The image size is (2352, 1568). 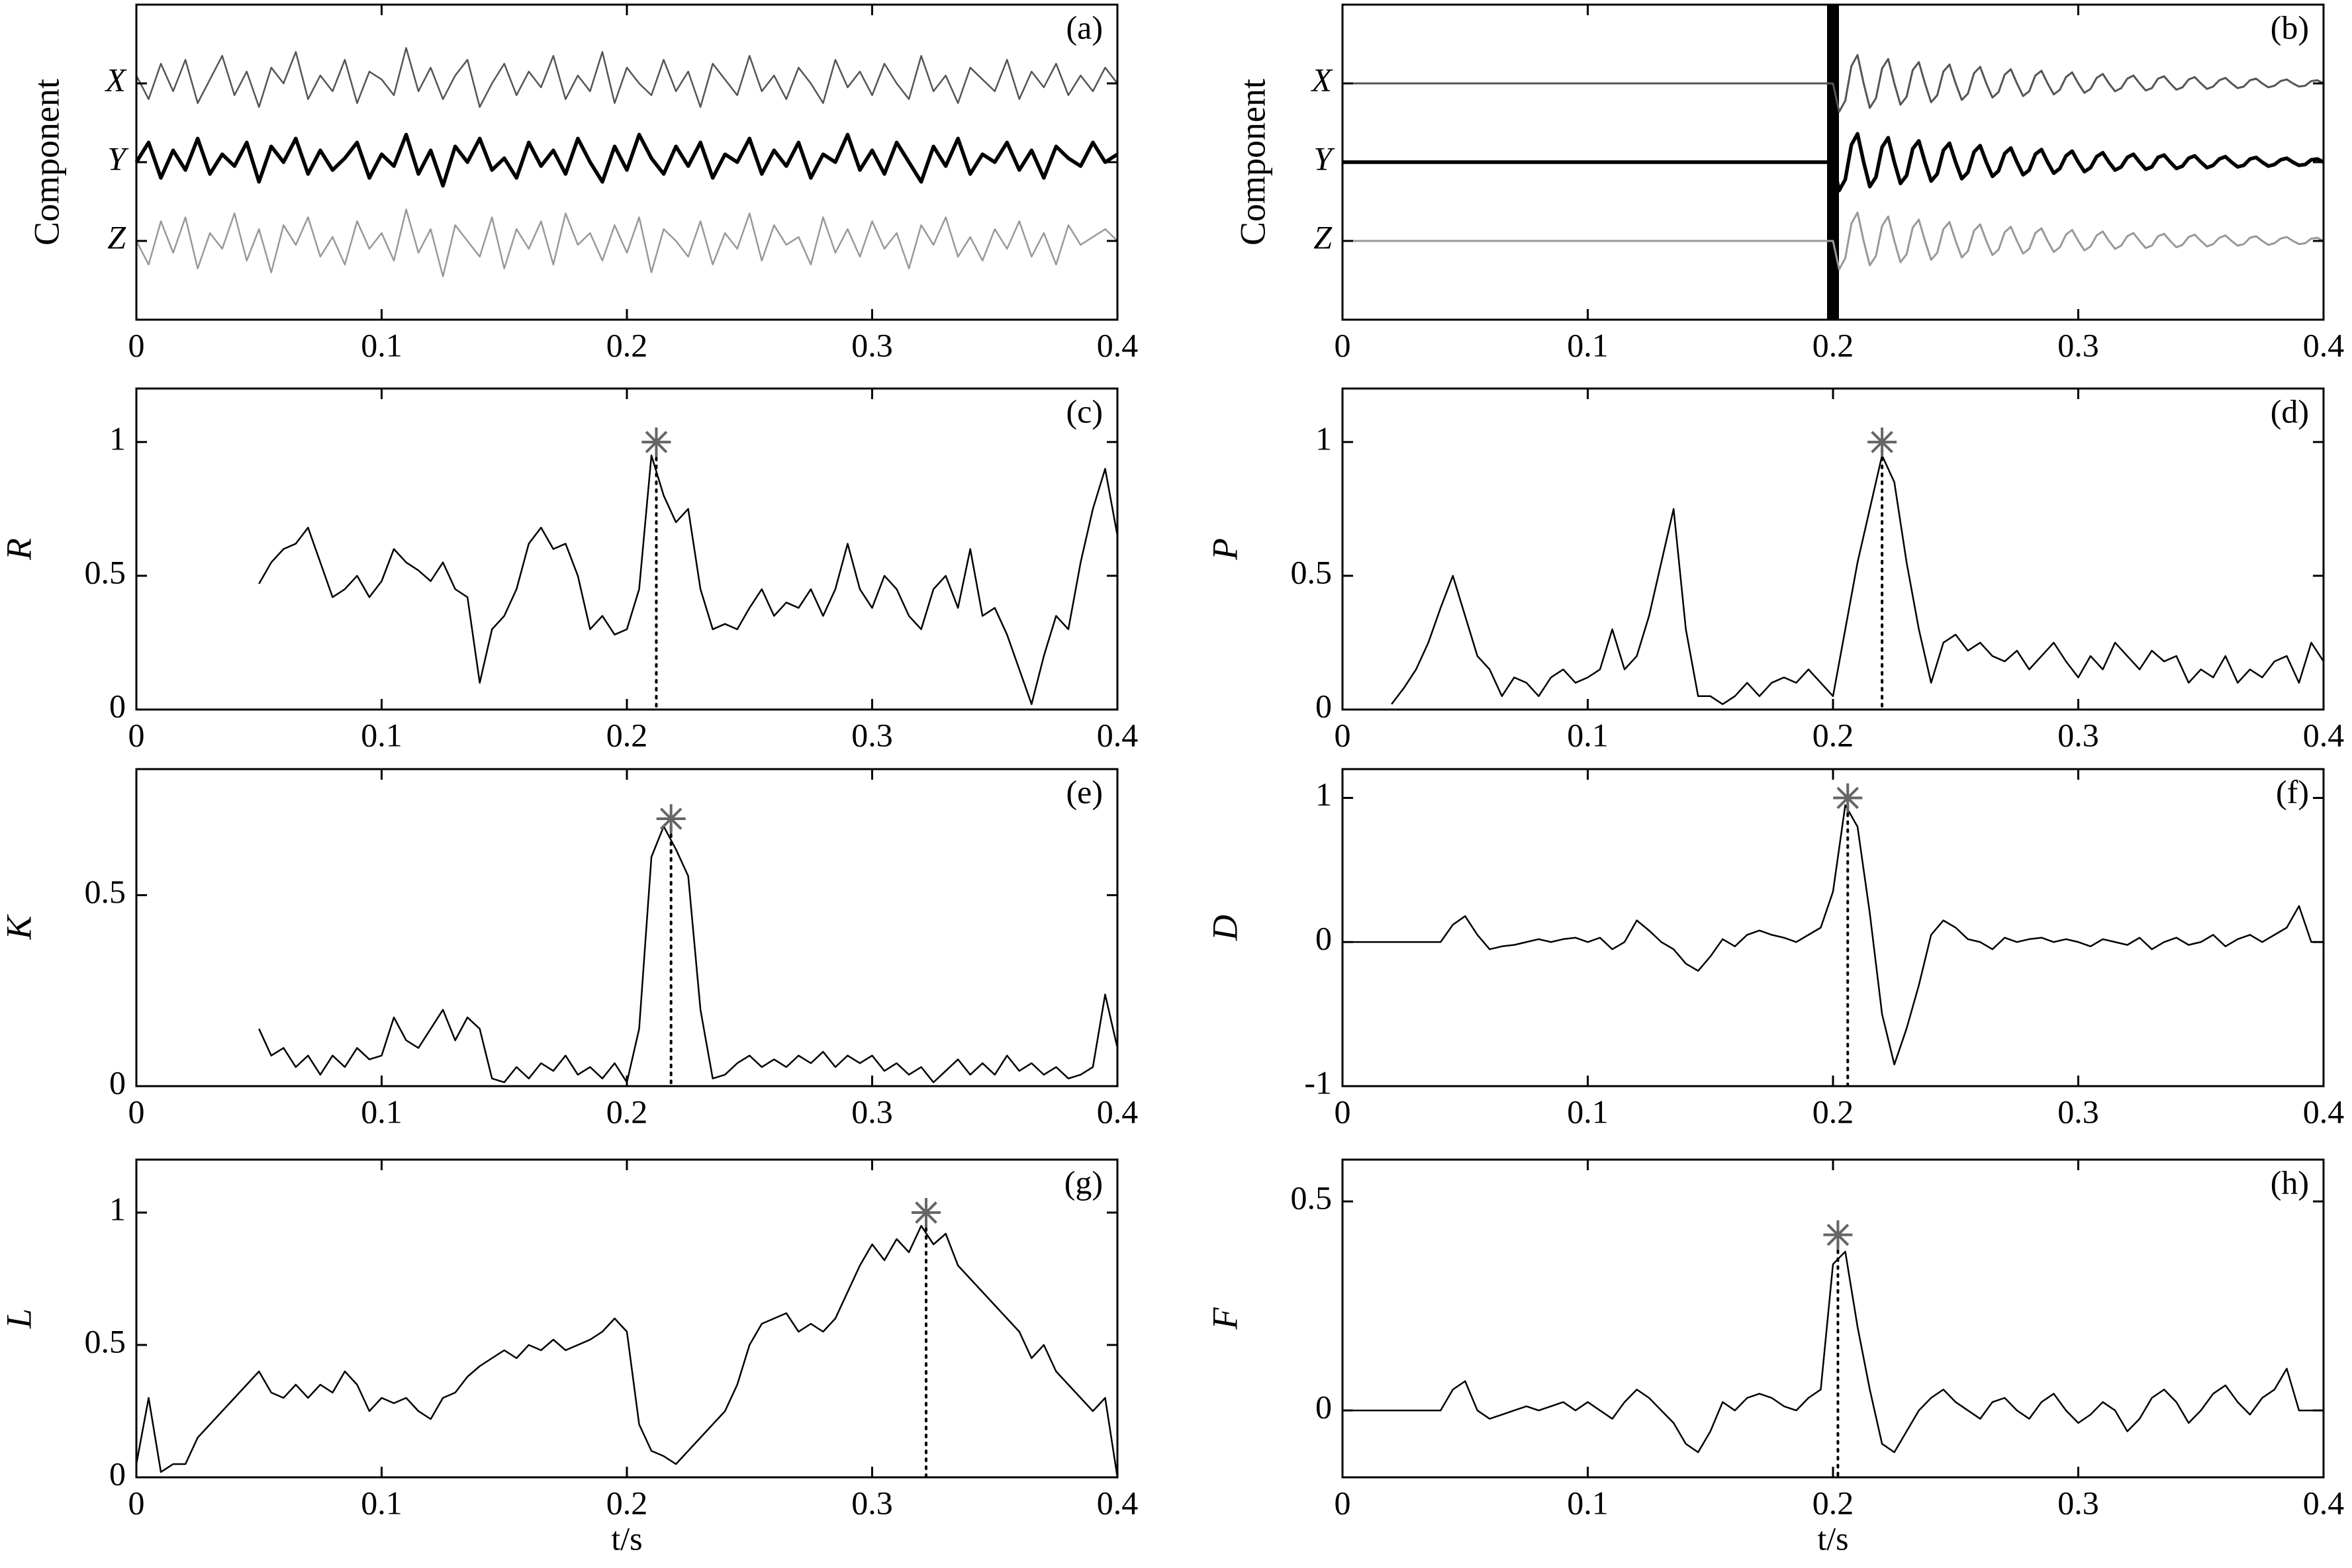 I want to click on panel: 0 0.1 0.2 0.3 0.4 Z Y X (b) Component, so click(x=1789, y=183).